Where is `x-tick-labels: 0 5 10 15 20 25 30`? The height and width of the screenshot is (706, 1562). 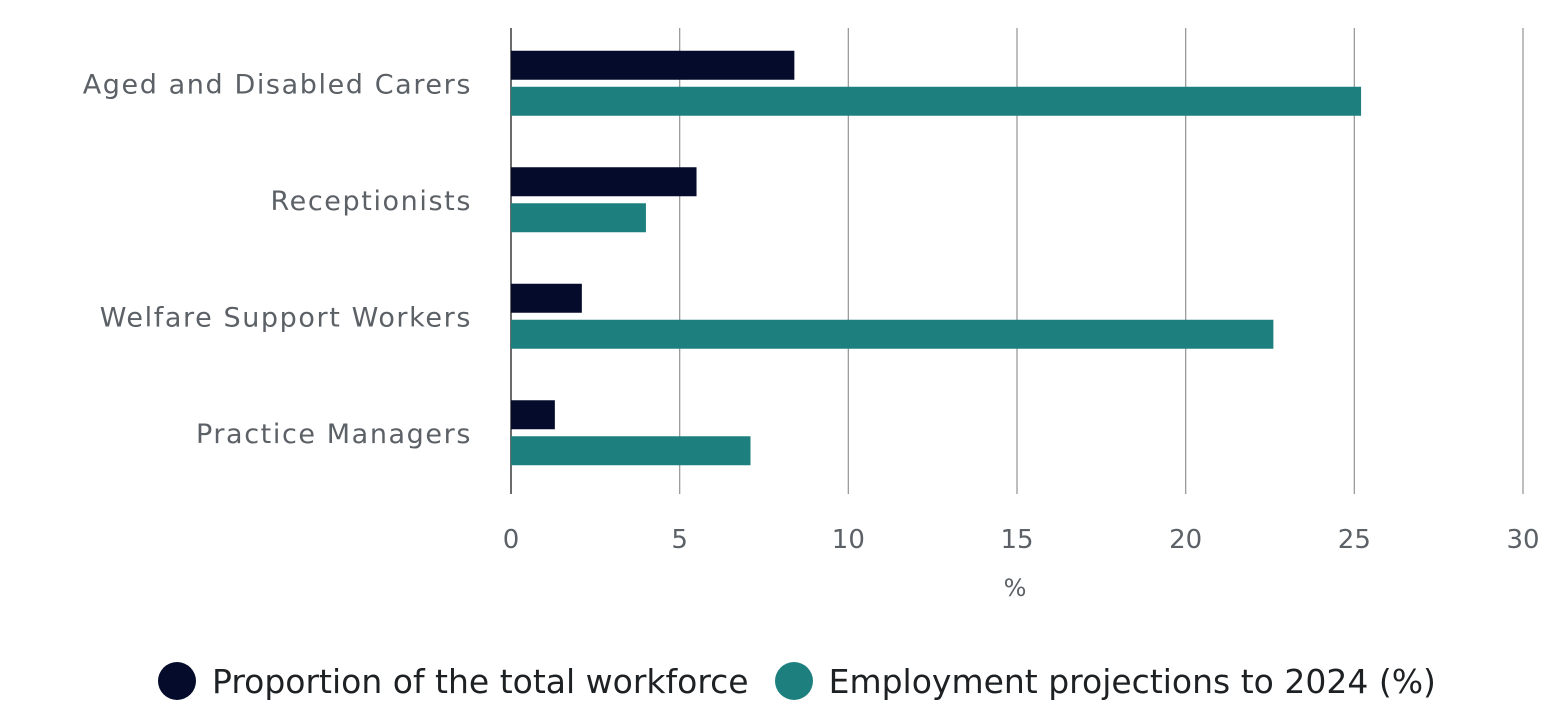 x-tick-labels: 0 5 10 15 20 25 30 is located at coordinates (1021, 540).